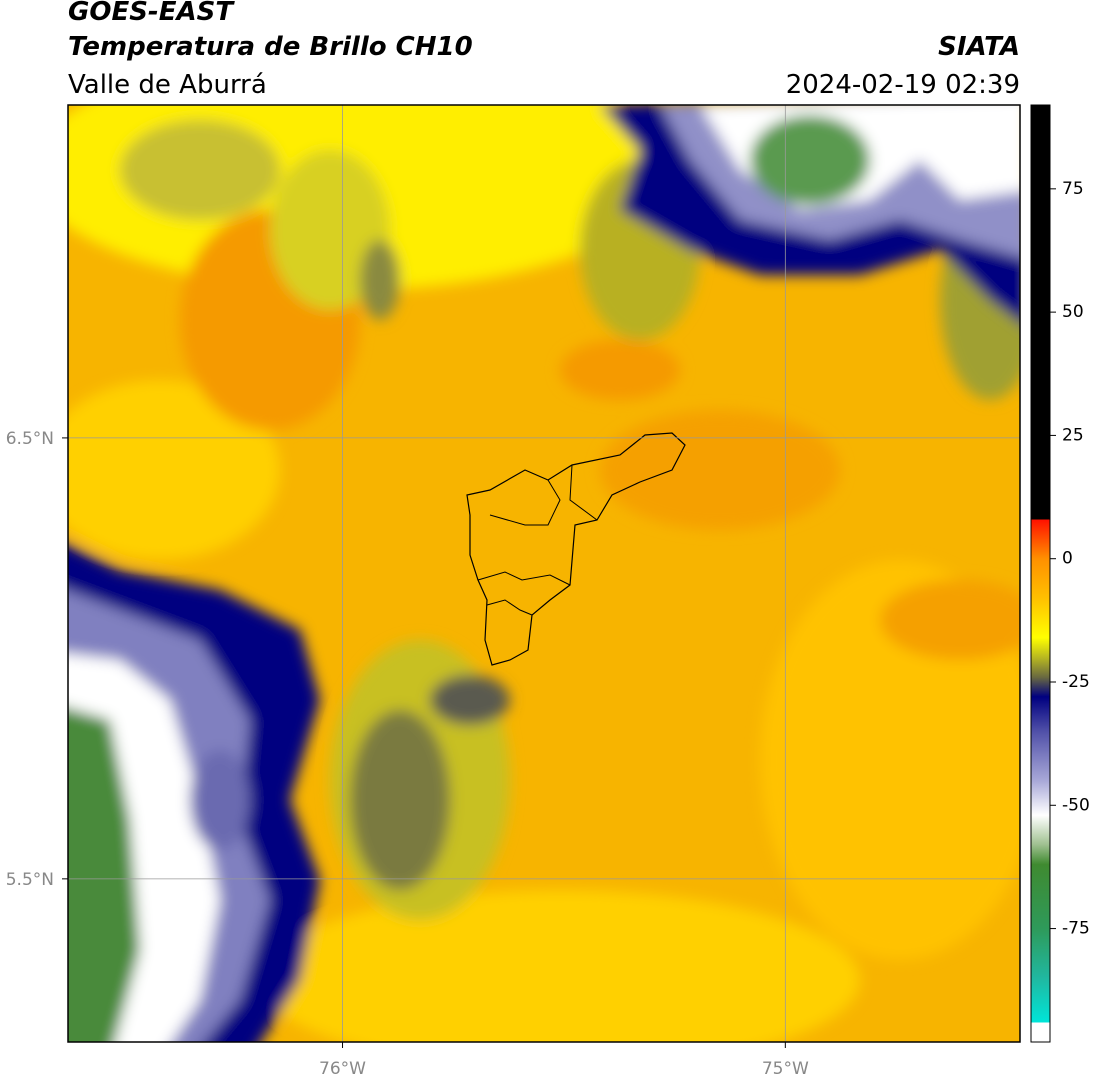 The image size is (1094, 1078). What do you see at coordinates (30, 880) in the screenshot?
I see `lat-label: 5.5°N` at bounding box center [30, 880].